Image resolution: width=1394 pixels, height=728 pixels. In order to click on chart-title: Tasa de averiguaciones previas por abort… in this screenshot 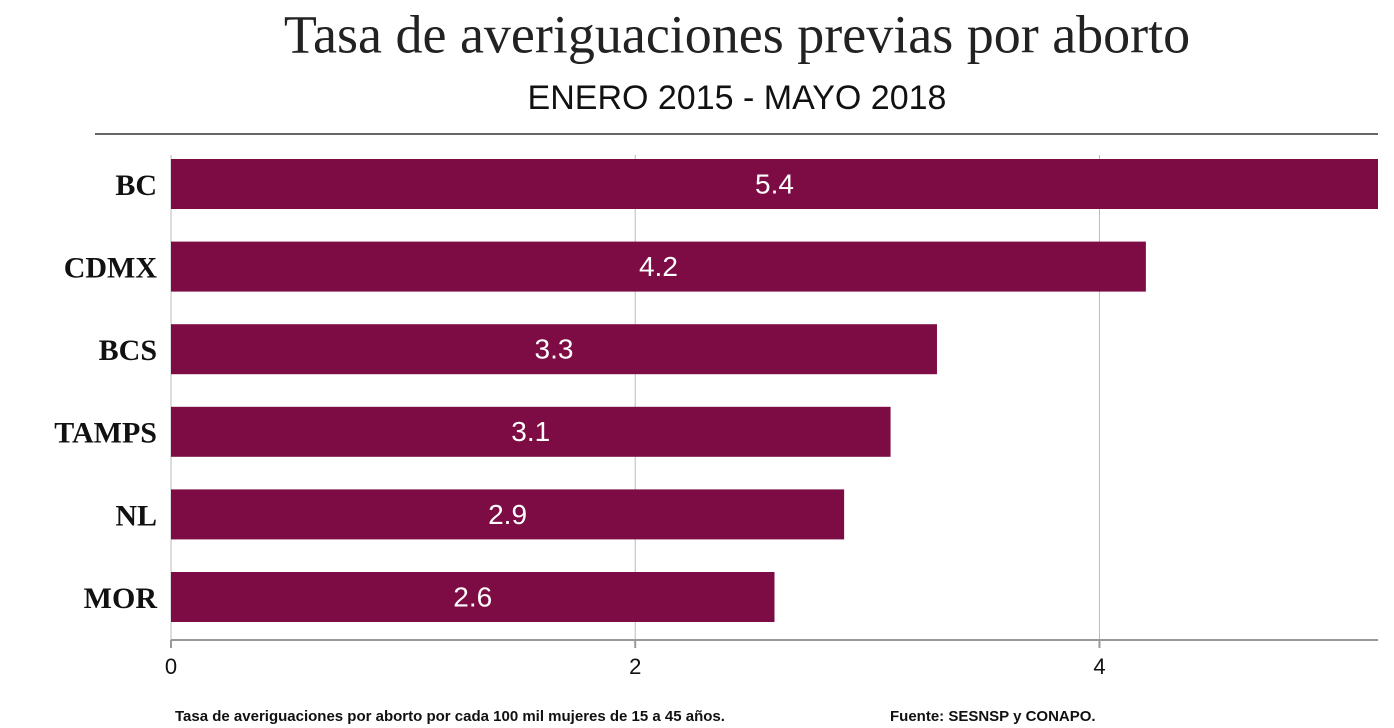, I will do `click(737, 34)`.